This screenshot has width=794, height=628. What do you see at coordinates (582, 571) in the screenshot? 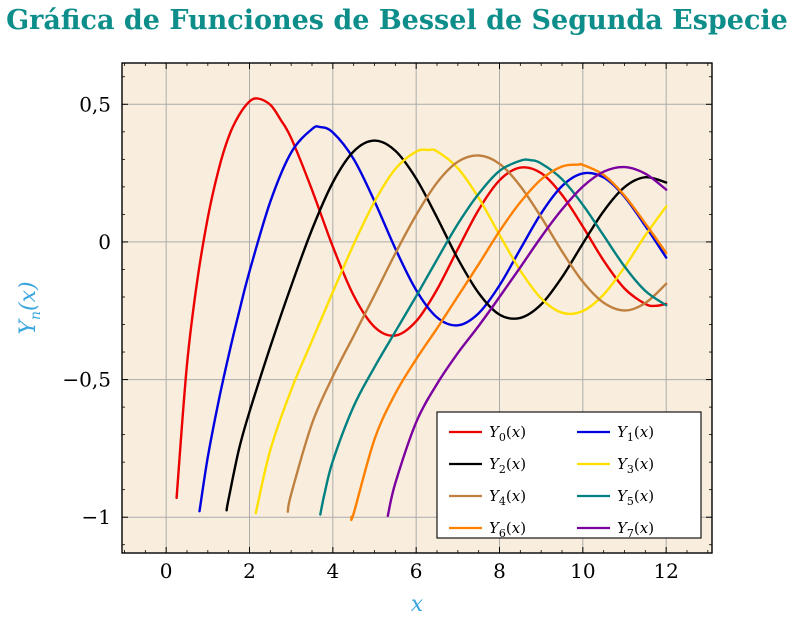
I see `x-tick-label: 10` at bounding box center [582, 571].